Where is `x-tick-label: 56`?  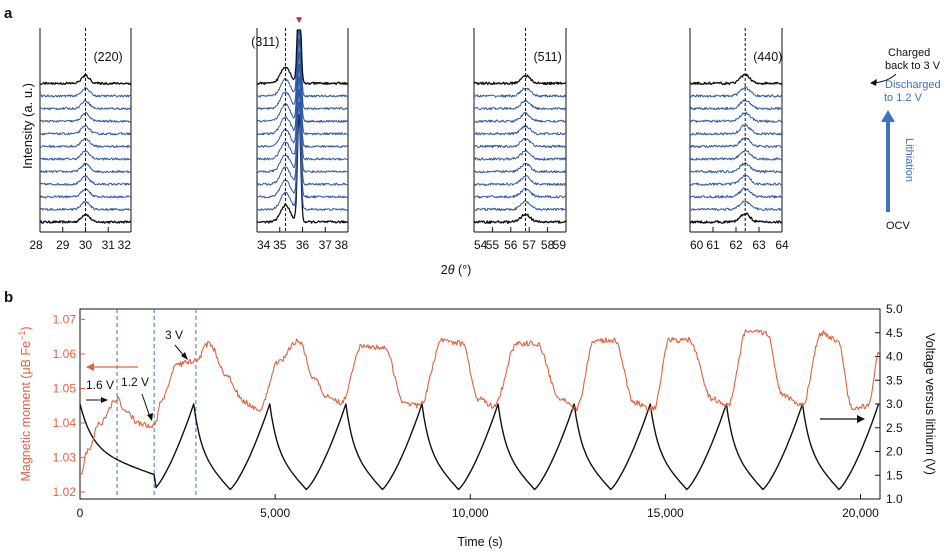
x-tick-label: 56 is located at coordinates (511, 245).